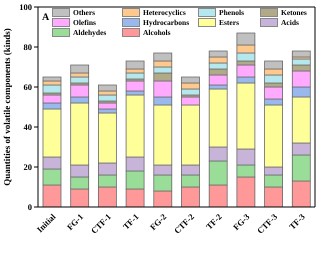  I want to click on y-tick-label: 0, so click(30, 207).